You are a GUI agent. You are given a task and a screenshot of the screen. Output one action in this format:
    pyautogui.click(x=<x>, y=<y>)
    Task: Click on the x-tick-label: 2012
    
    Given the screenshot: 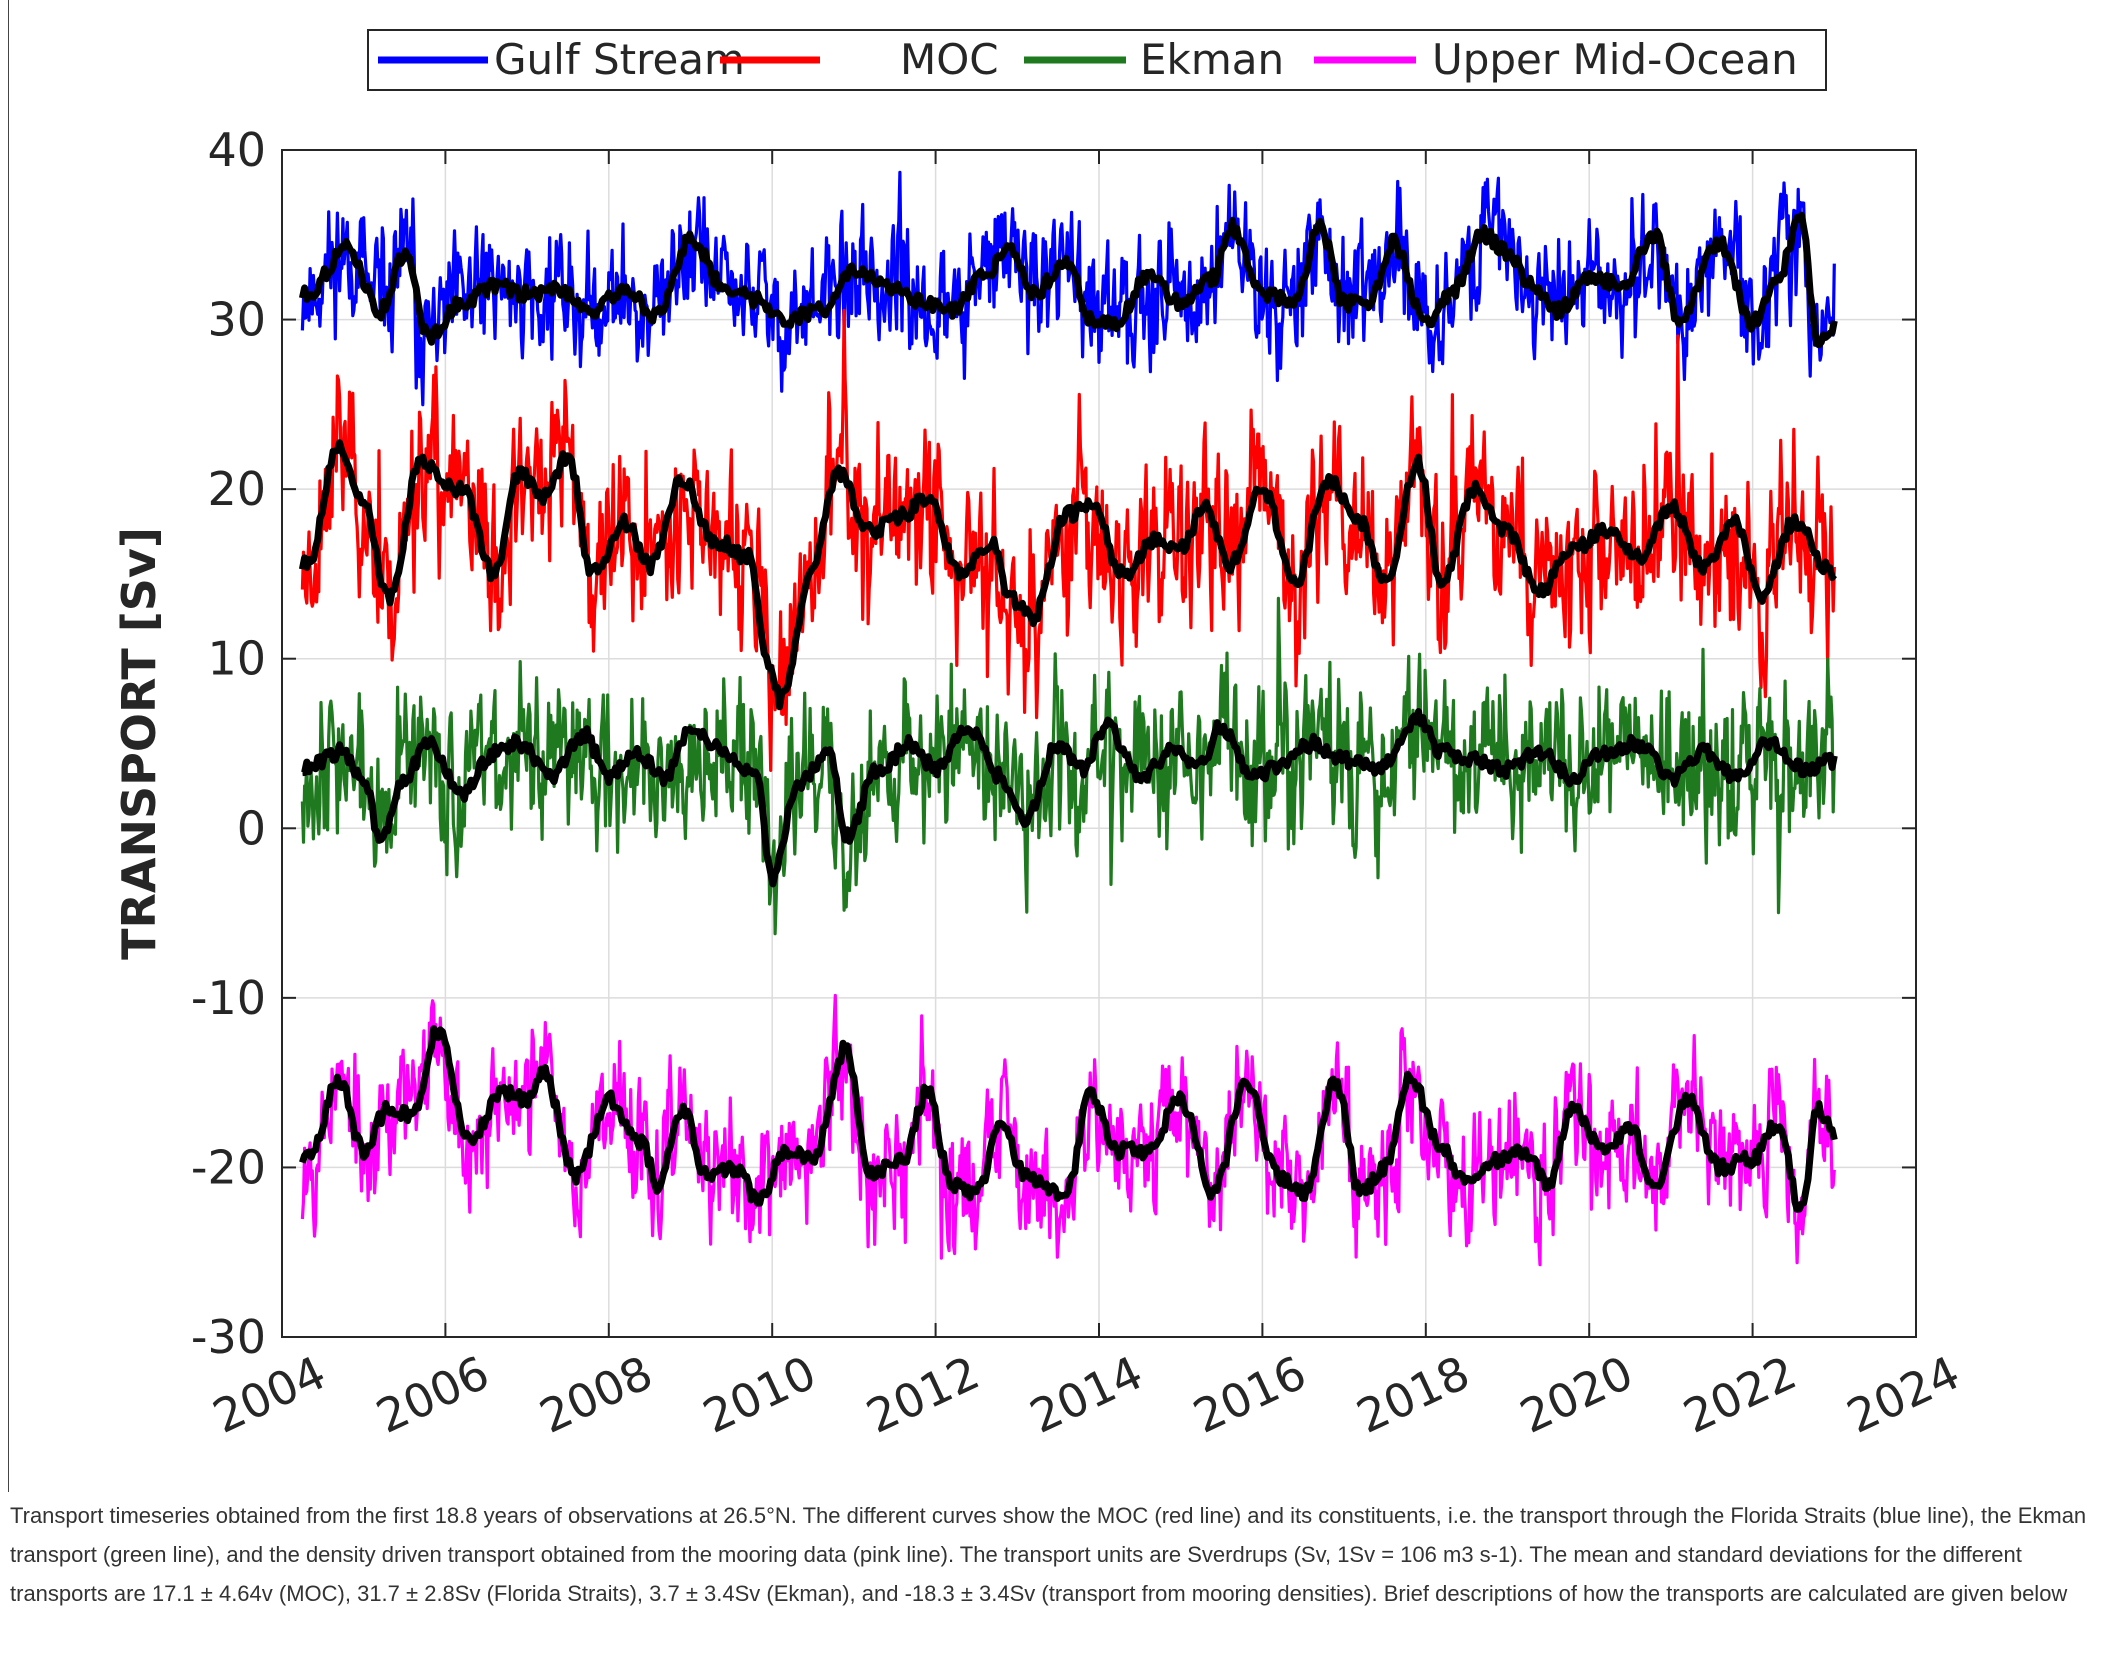 What is the action you would take?
    pyautogui.click(x=922, y=1394)
    